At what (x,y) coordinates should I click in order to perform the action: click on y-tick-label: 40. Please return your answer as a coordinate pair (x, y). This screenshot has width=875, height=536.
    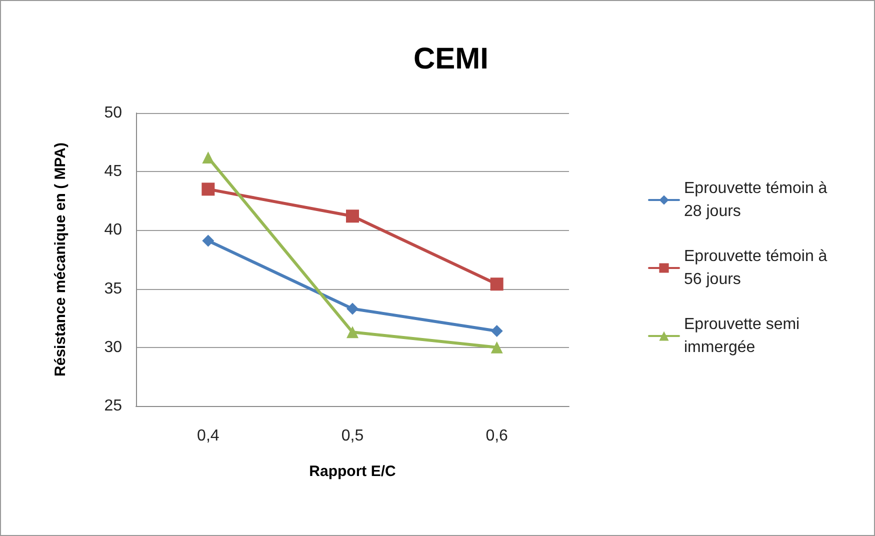
    Looking at the image, I should click on (113, 230).